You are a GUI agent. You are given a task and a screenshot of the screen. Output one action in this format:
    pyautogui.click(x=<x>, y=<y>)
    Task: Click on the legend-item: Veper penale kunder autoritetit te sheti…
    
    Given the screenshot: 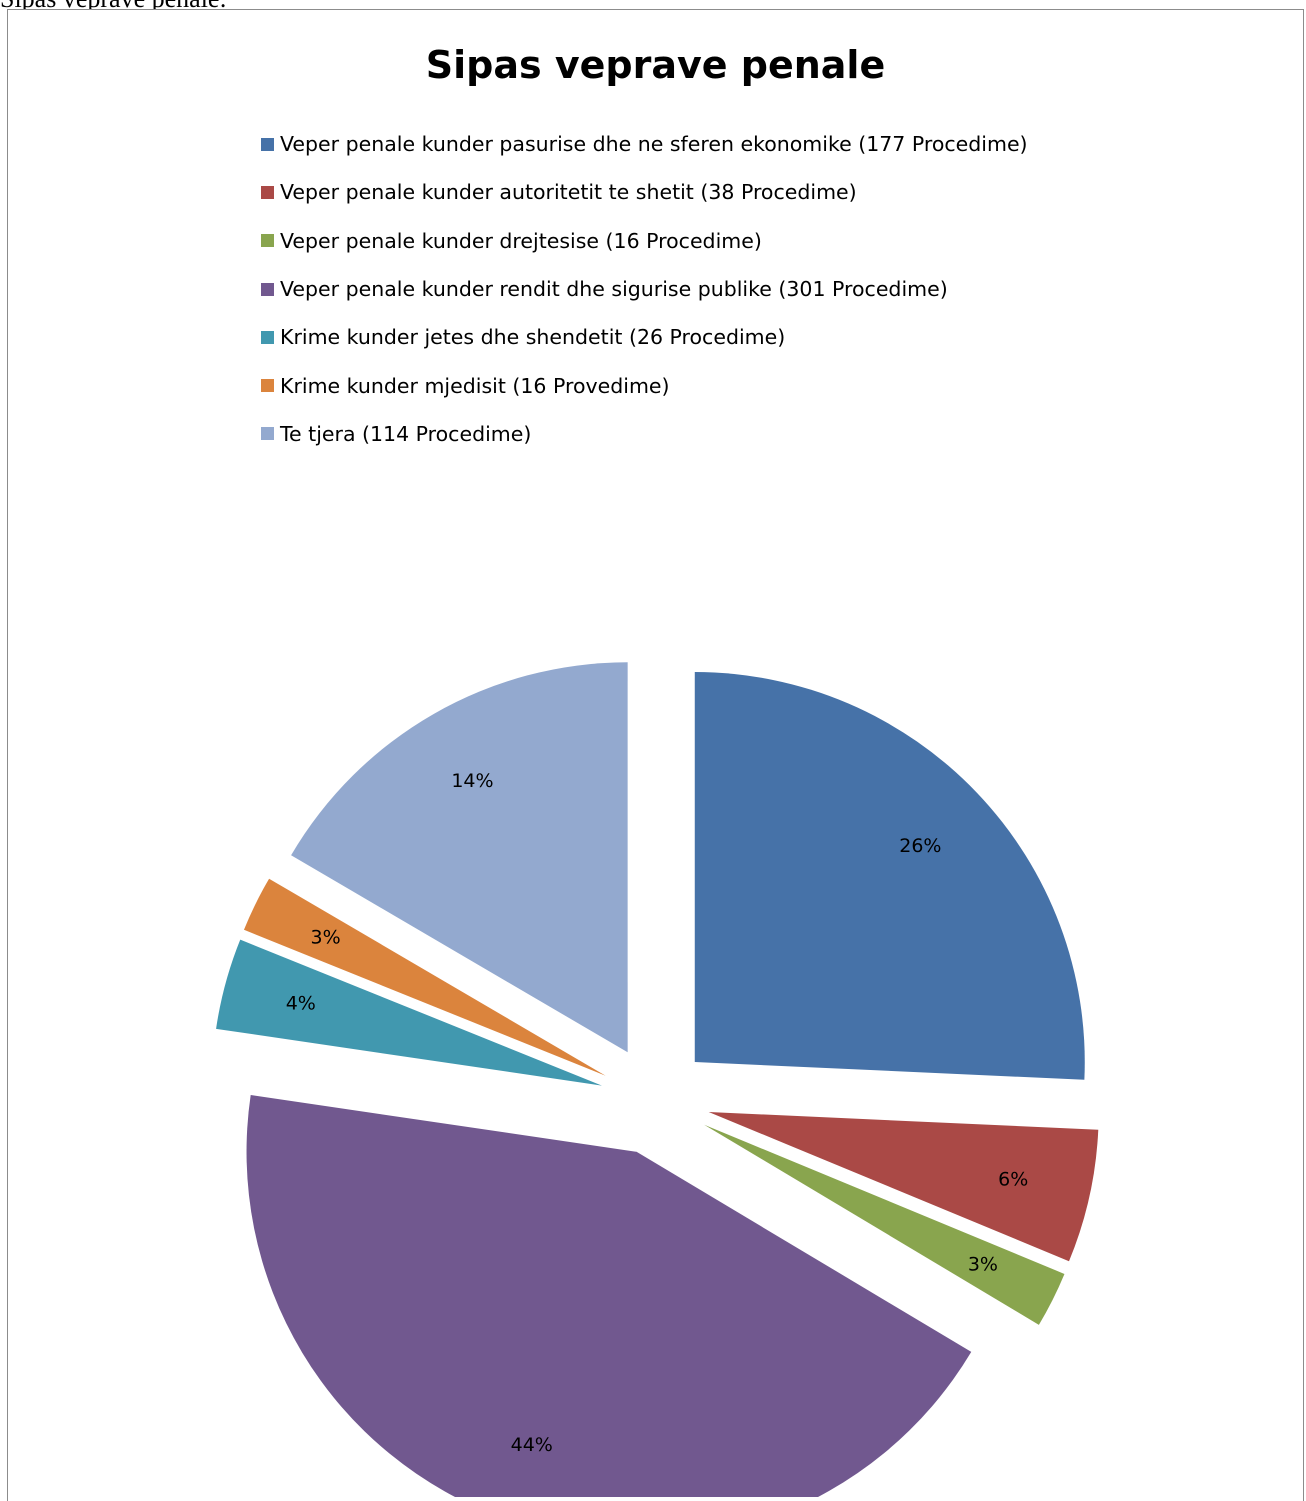 What is the action you would take?
    pyautogui.click(x=644, y=192)
    